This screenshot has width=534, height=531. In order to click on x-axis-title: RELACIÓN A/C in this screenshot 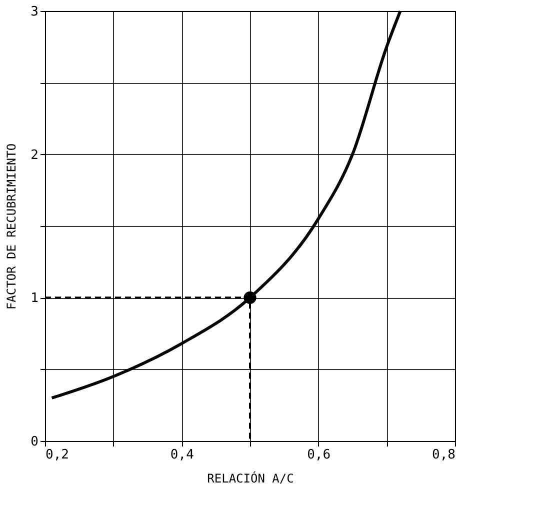, I will do `click(250, 478)`.